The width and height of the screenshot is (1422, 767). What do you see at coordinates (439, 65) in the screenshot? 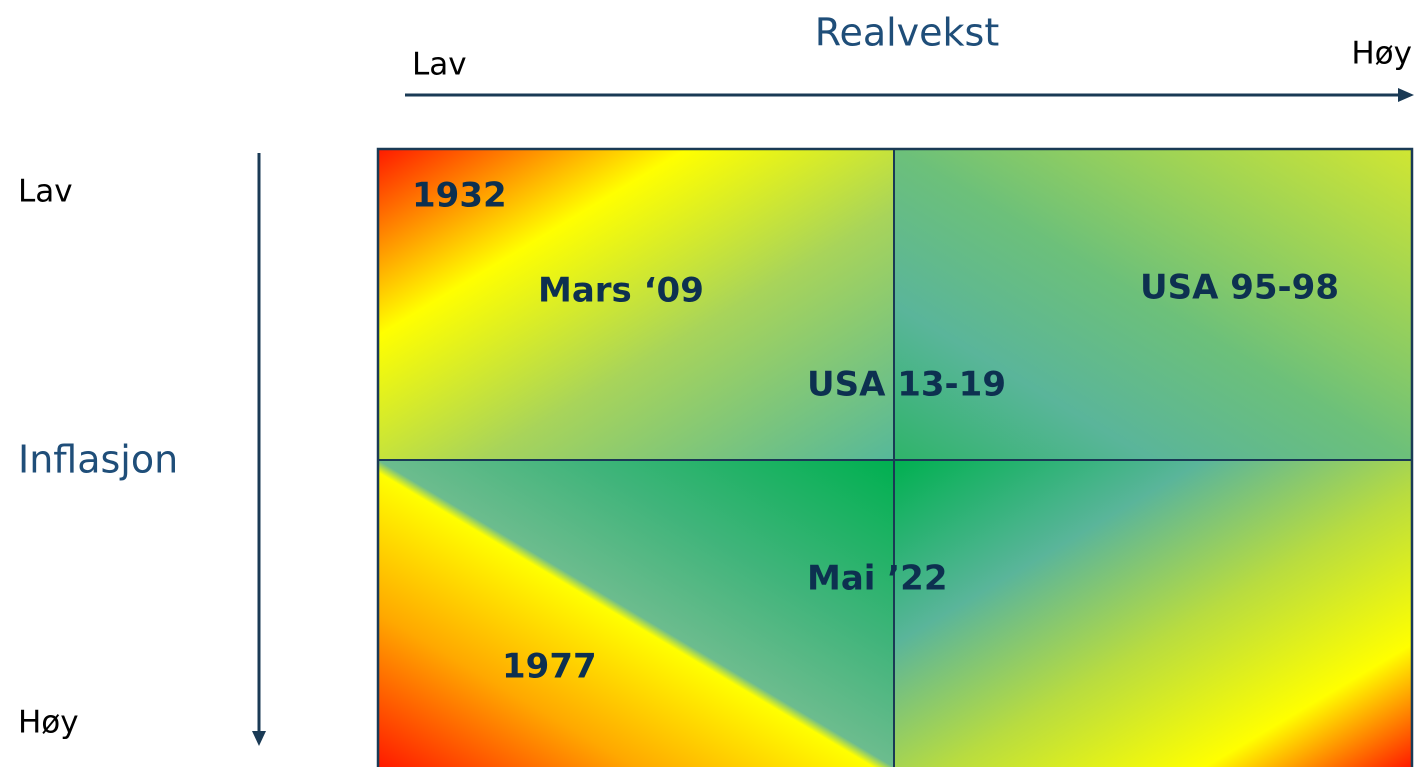
I see `x-axis-low: Lav` at bounding box center [439, 65].